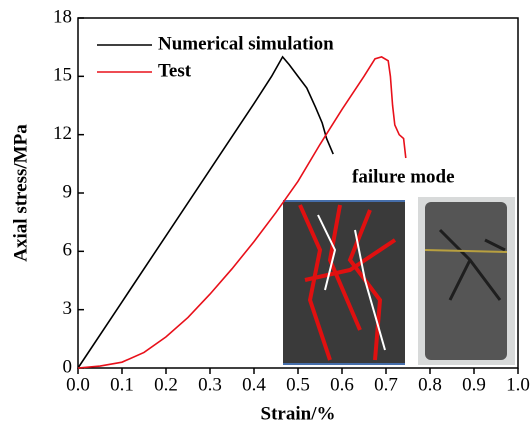  What do you see at coordinates (298, 384) in the screenshot?
I see `x-tick-label: 0.5` at bounding box center [298, 384].